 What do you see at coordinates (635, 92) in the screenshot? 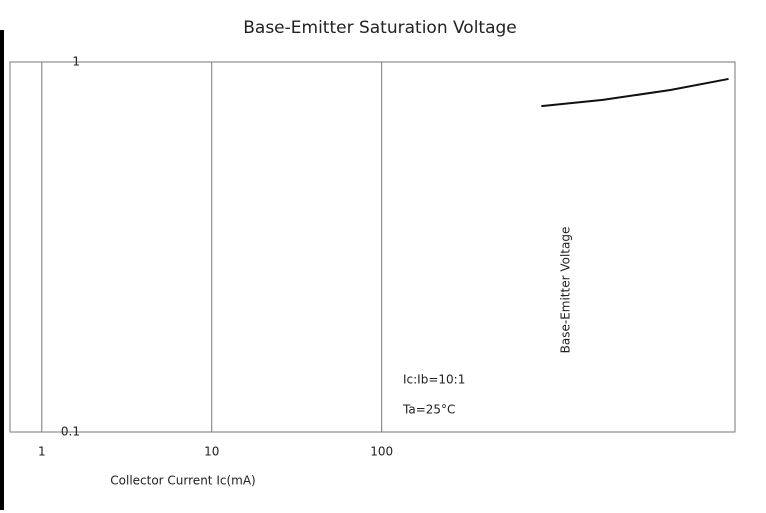
I see `series-line` at bounding box center [635, 92].